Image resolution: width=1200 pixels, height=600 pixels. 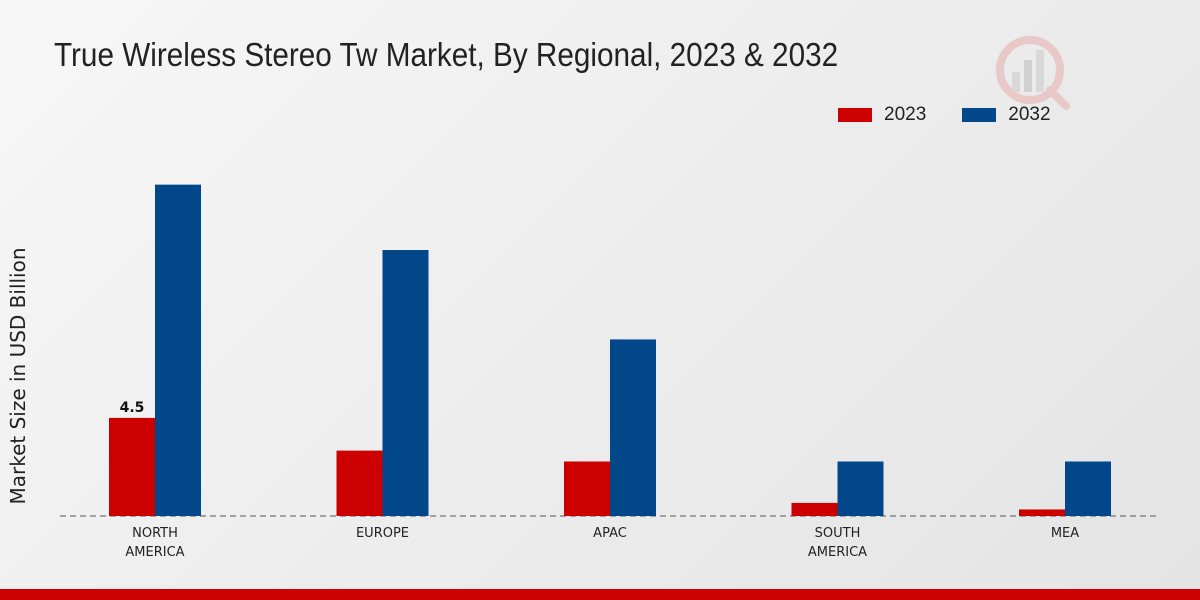 I want to click on bar-2032-north-america, so click(x=178, y=350).